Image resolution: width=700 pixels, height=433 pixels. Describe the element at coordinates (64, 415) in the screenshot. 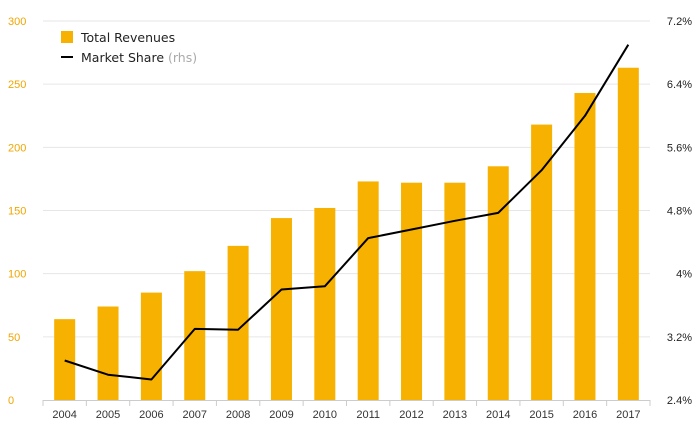

I see `x-tick-label: 2004` at that location.